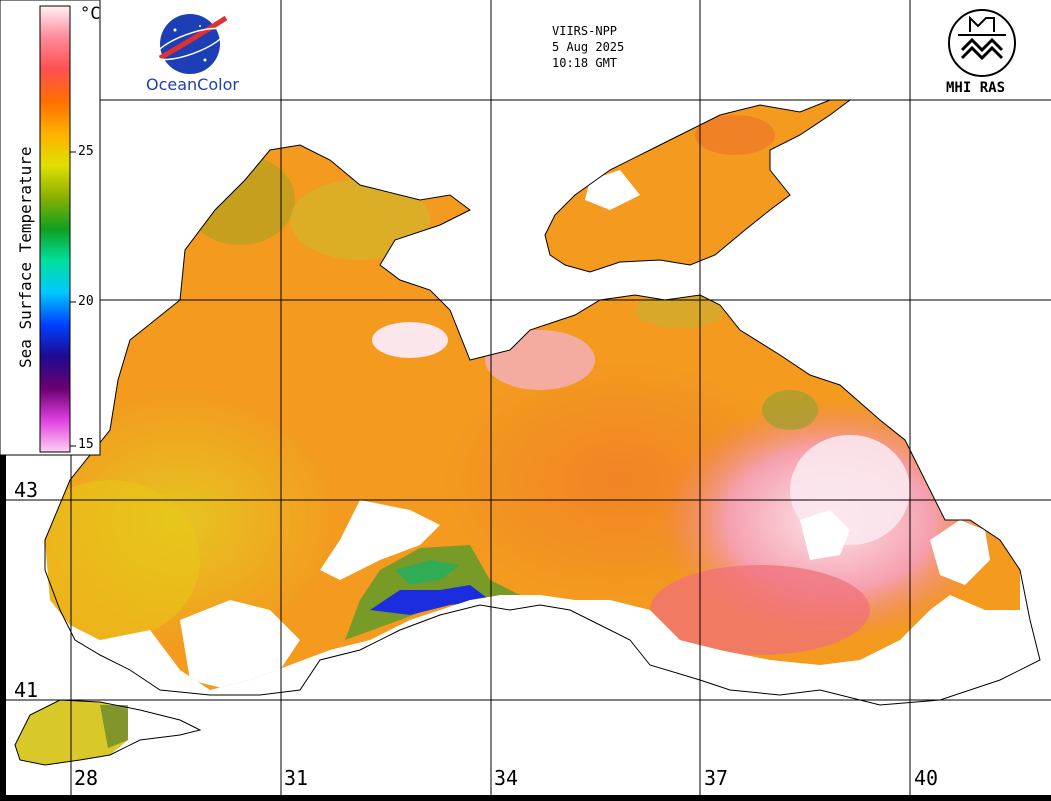 This screenshot has width=1051, height=801. I want to click on colorbar-tick-25: 25, so click(86, 151).